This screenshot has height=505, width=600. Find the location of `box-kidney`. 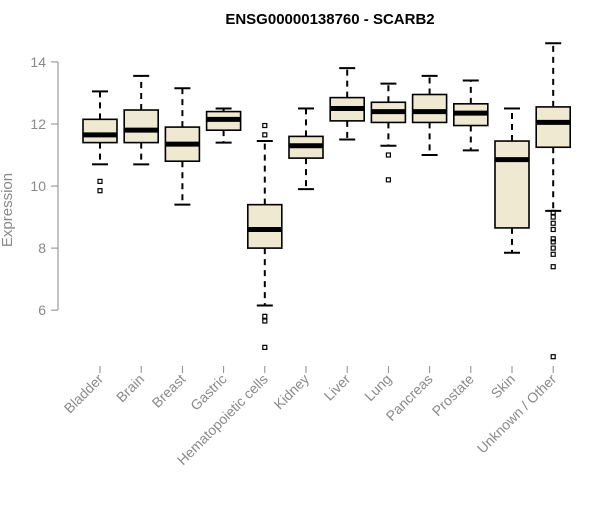

box-kidney is located at coordinates (306, 149).